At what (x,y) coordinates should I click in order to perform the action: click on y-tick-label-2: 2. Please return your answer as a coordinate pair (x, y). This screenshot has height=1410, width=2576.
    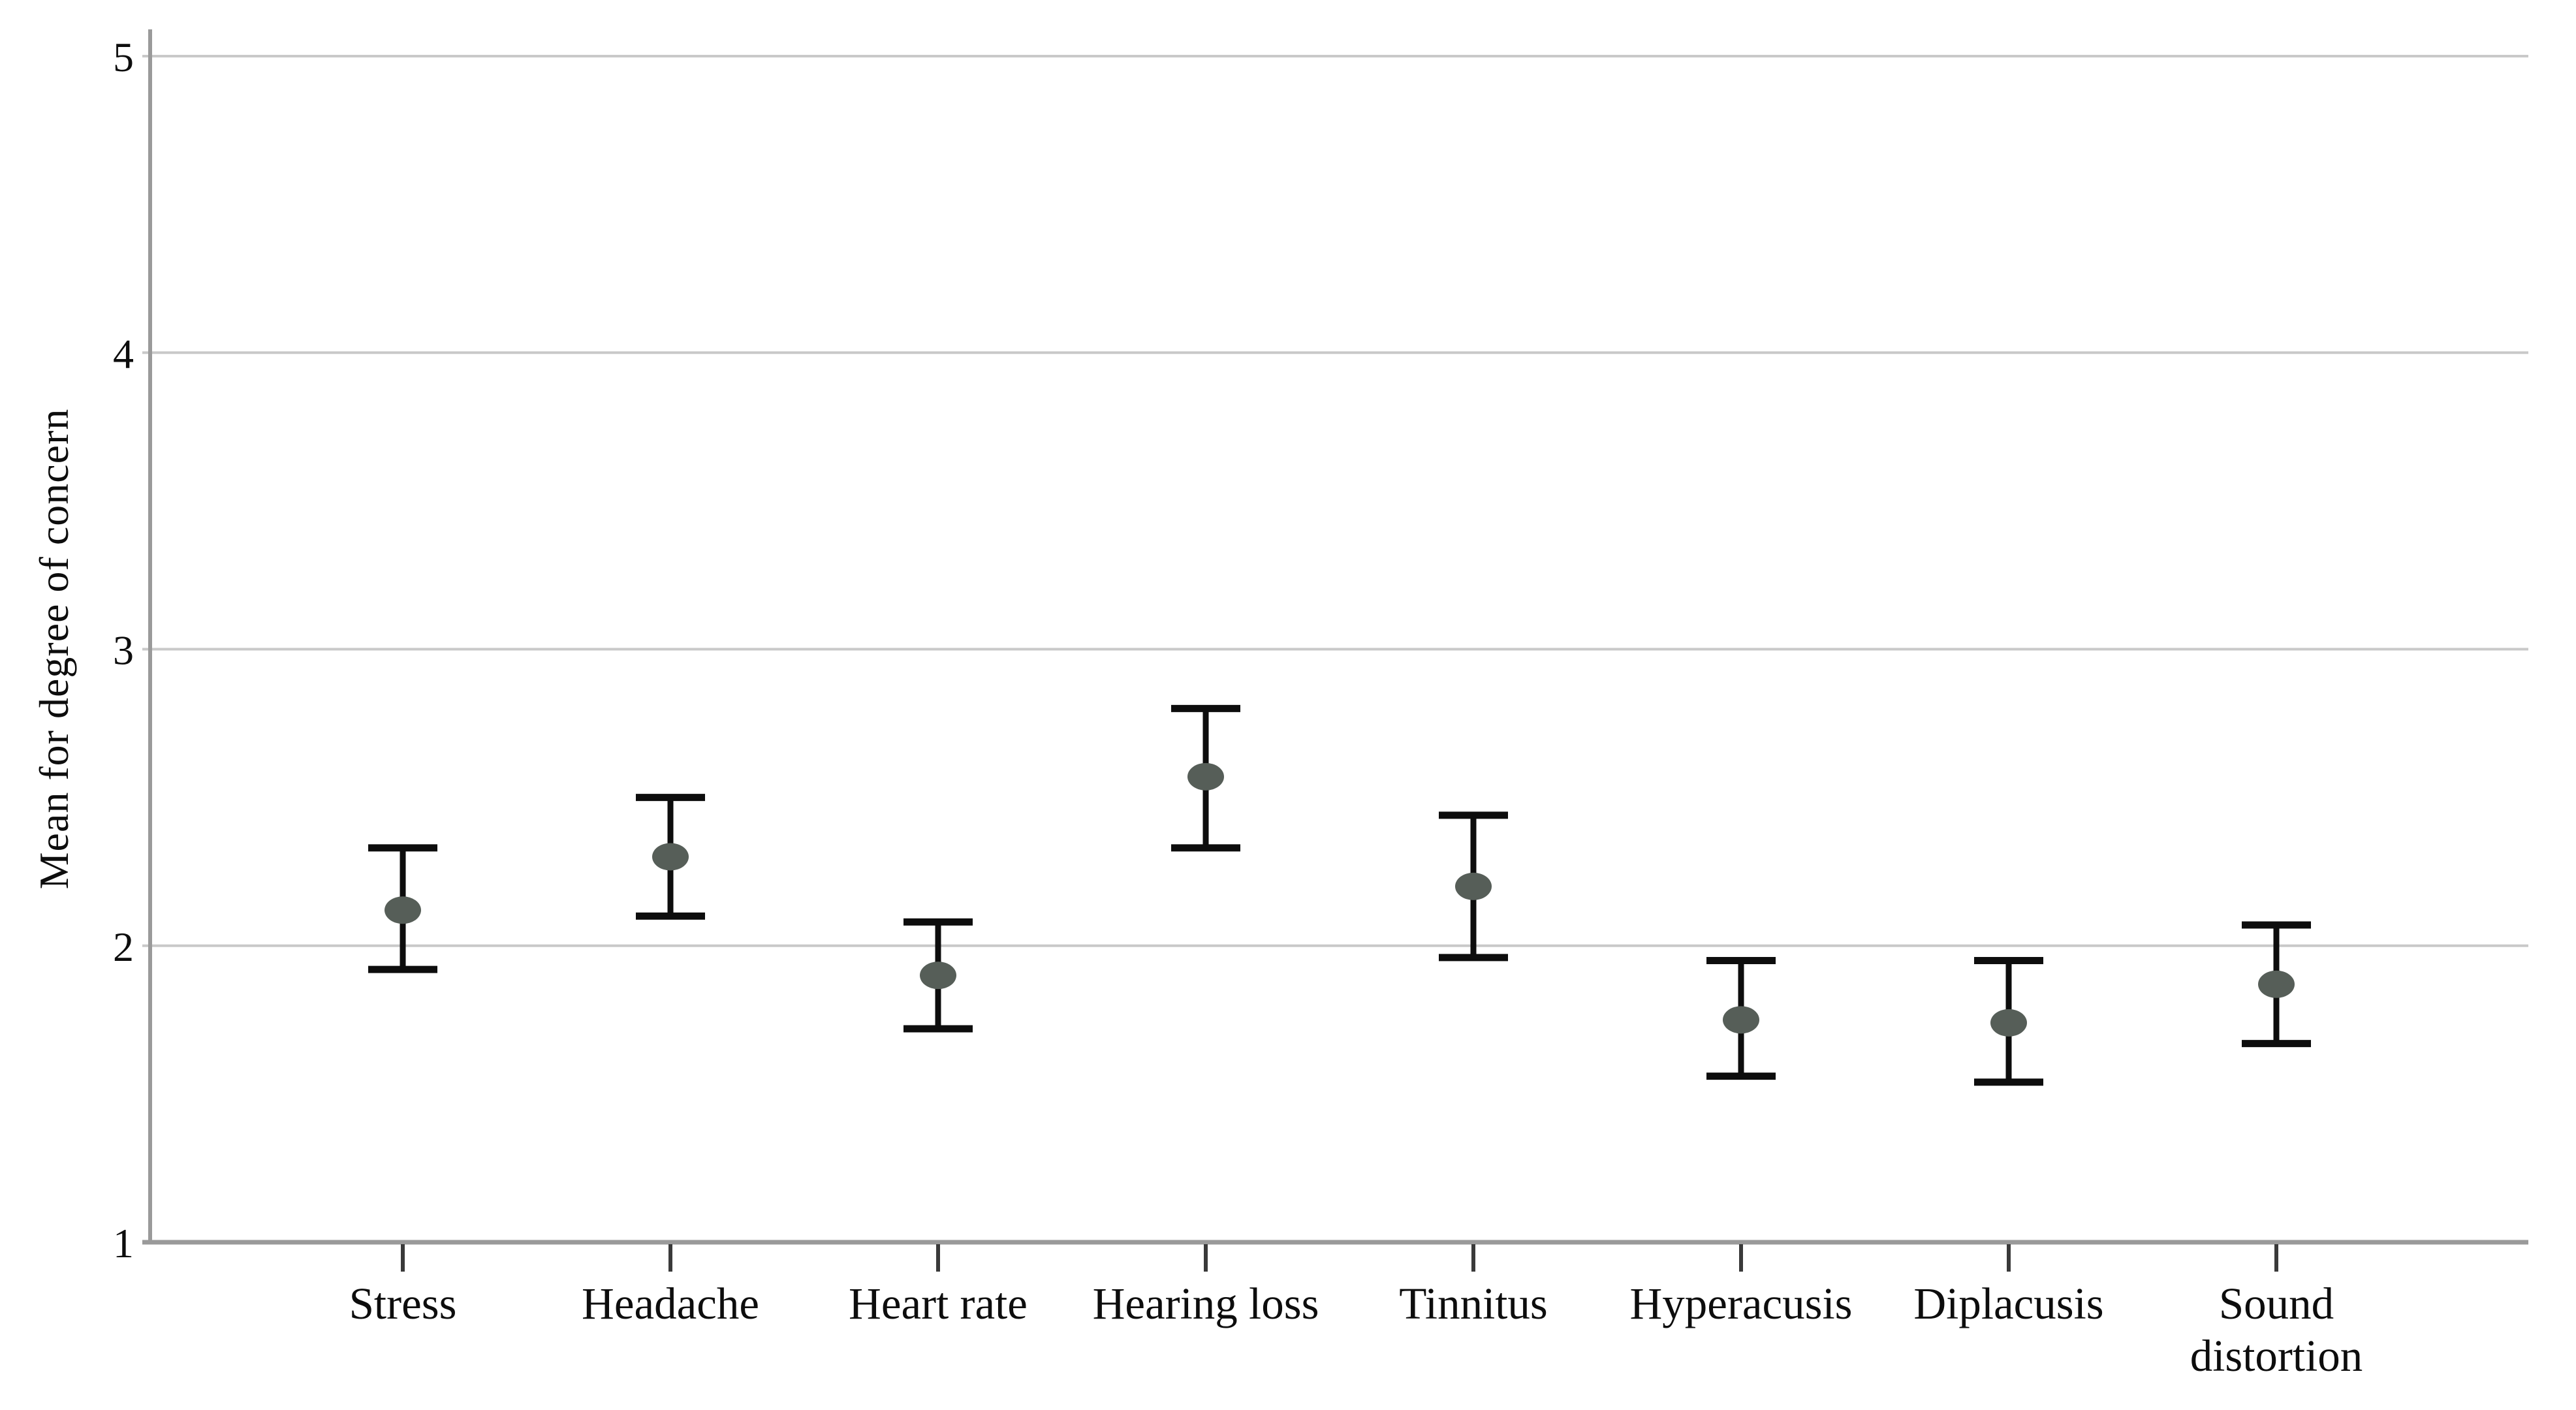
    Looking at the image, I should click on (123, 947).